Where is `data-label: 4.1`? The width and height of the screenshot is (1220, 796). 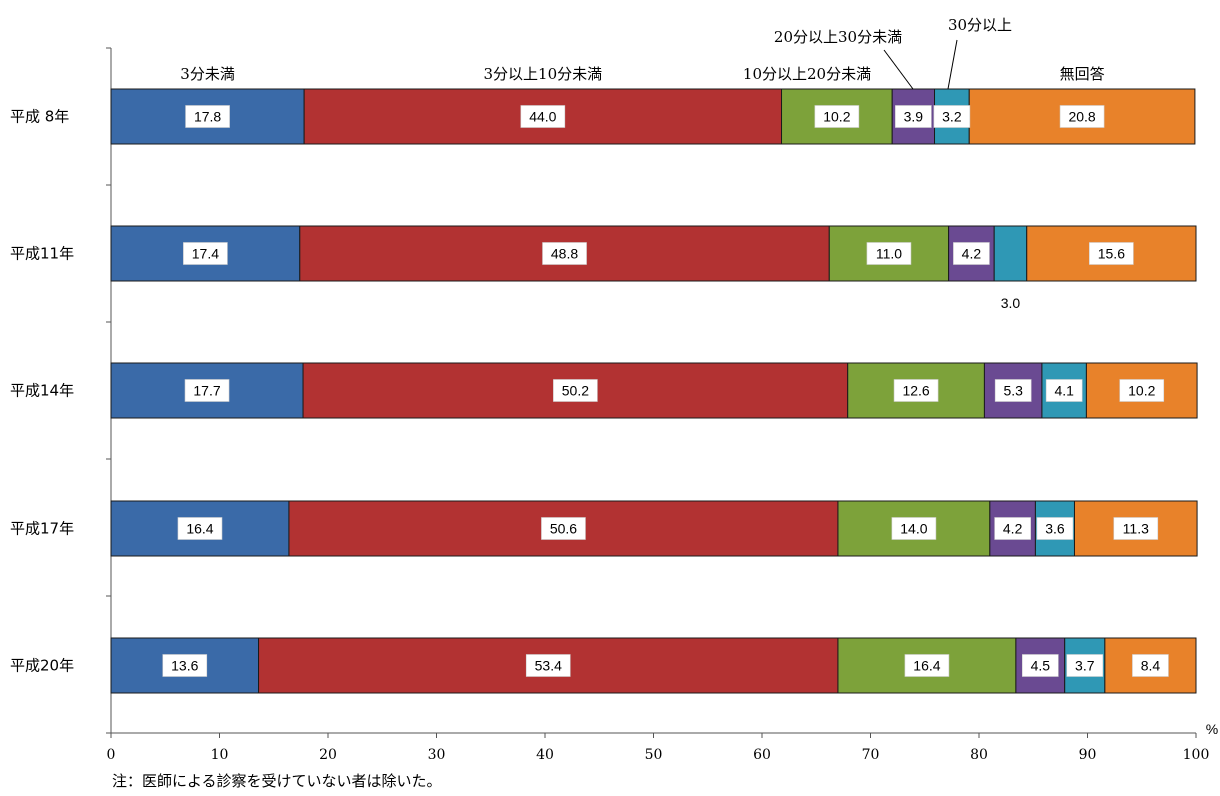
data-label: 4.1 is located at coordinates (1064, 391).